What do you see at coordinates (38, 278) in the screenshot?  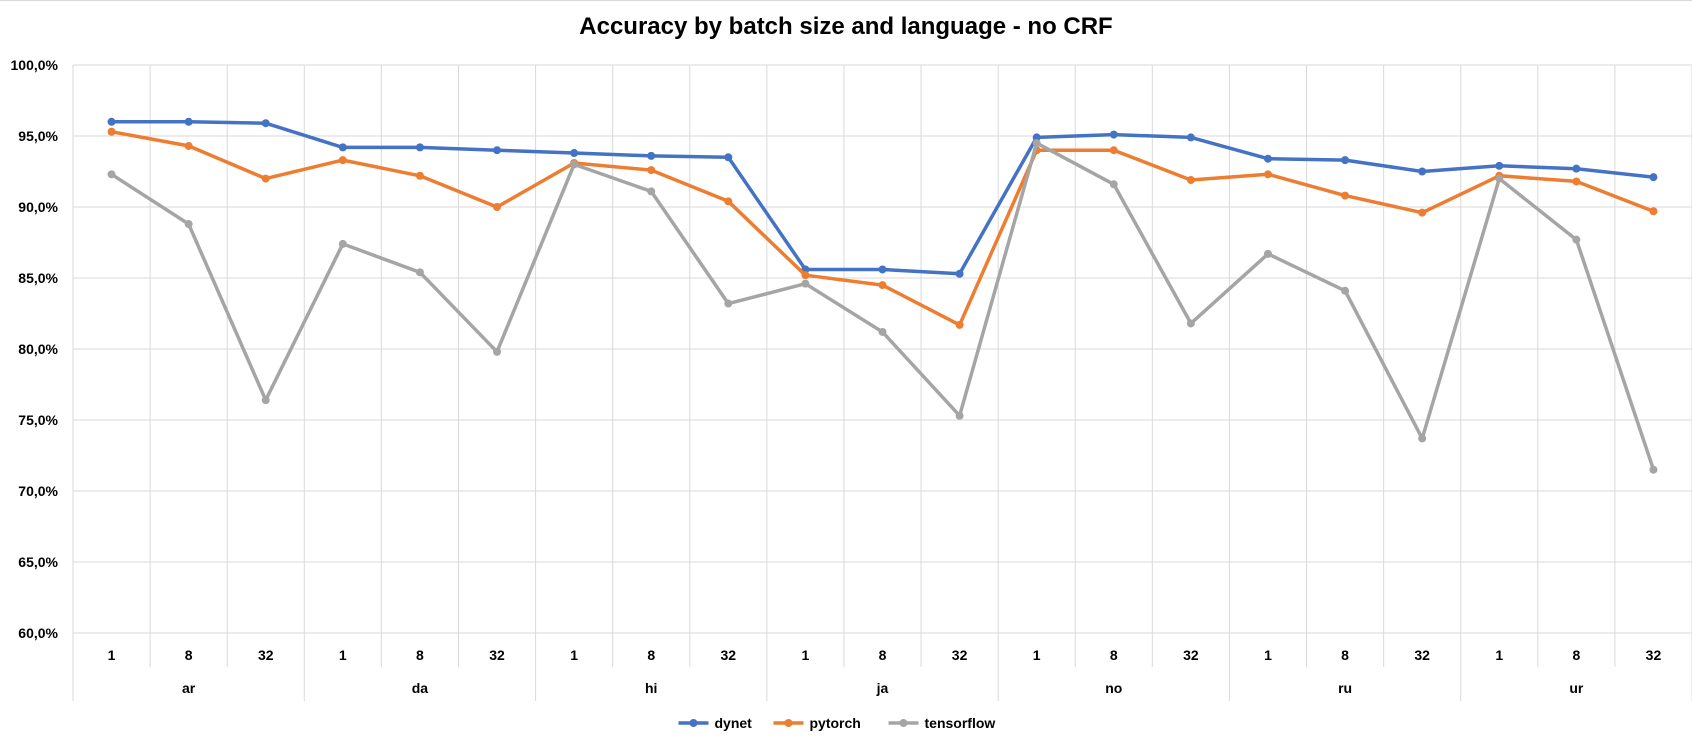 I see `y-tick-label: 85,0%` at bounding box center [38, 278].